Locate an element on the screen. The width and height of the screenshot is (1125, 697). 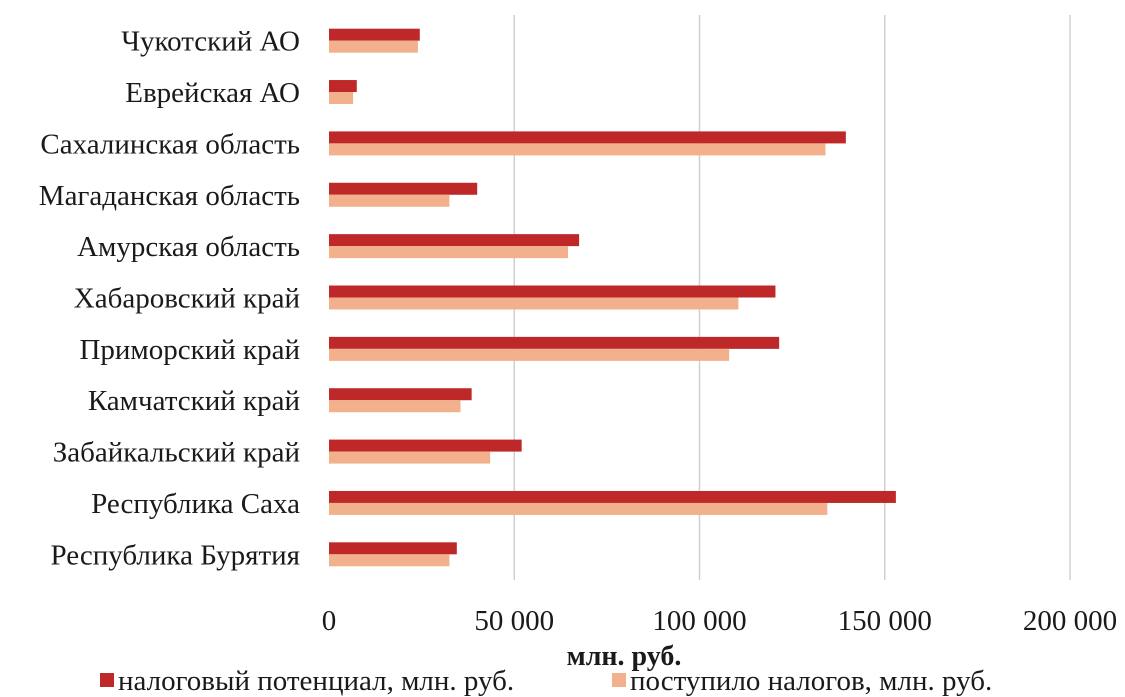
category-label: Еврейская АО is located at coordinates (212, 93).